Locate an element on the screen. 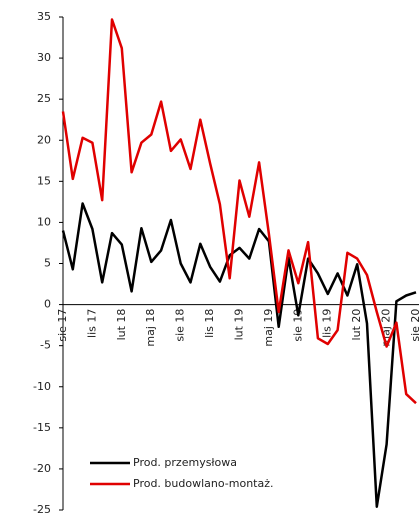 The height and width of the screenshot is (516, 419). x-tick-label: lis 19 is located at coordinates (327, 323).